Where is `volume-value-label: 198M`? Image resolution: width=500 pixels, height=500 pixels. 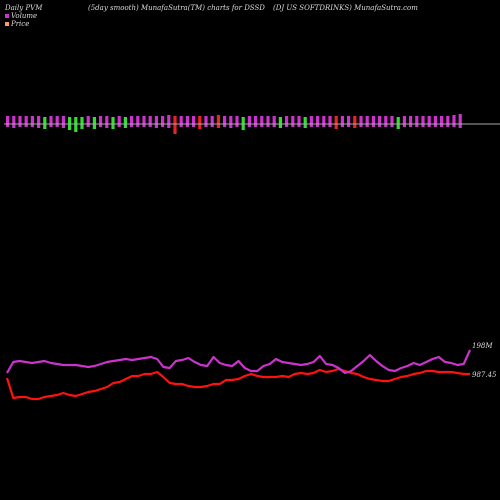
volume-value-label: 198M is located at coordinates (482, 346).